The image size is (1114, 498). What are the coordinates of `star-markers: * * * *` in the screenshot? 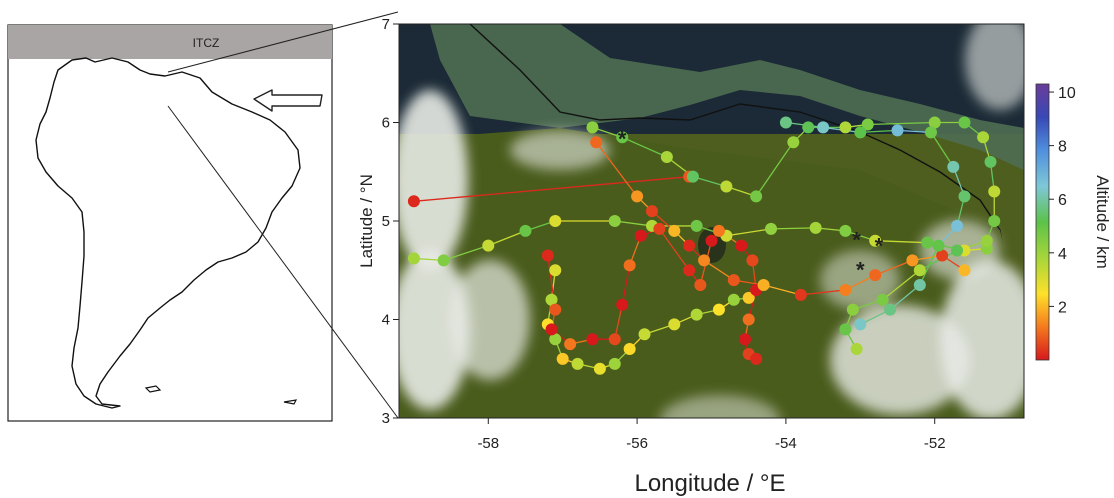 It's located at (751, 204).